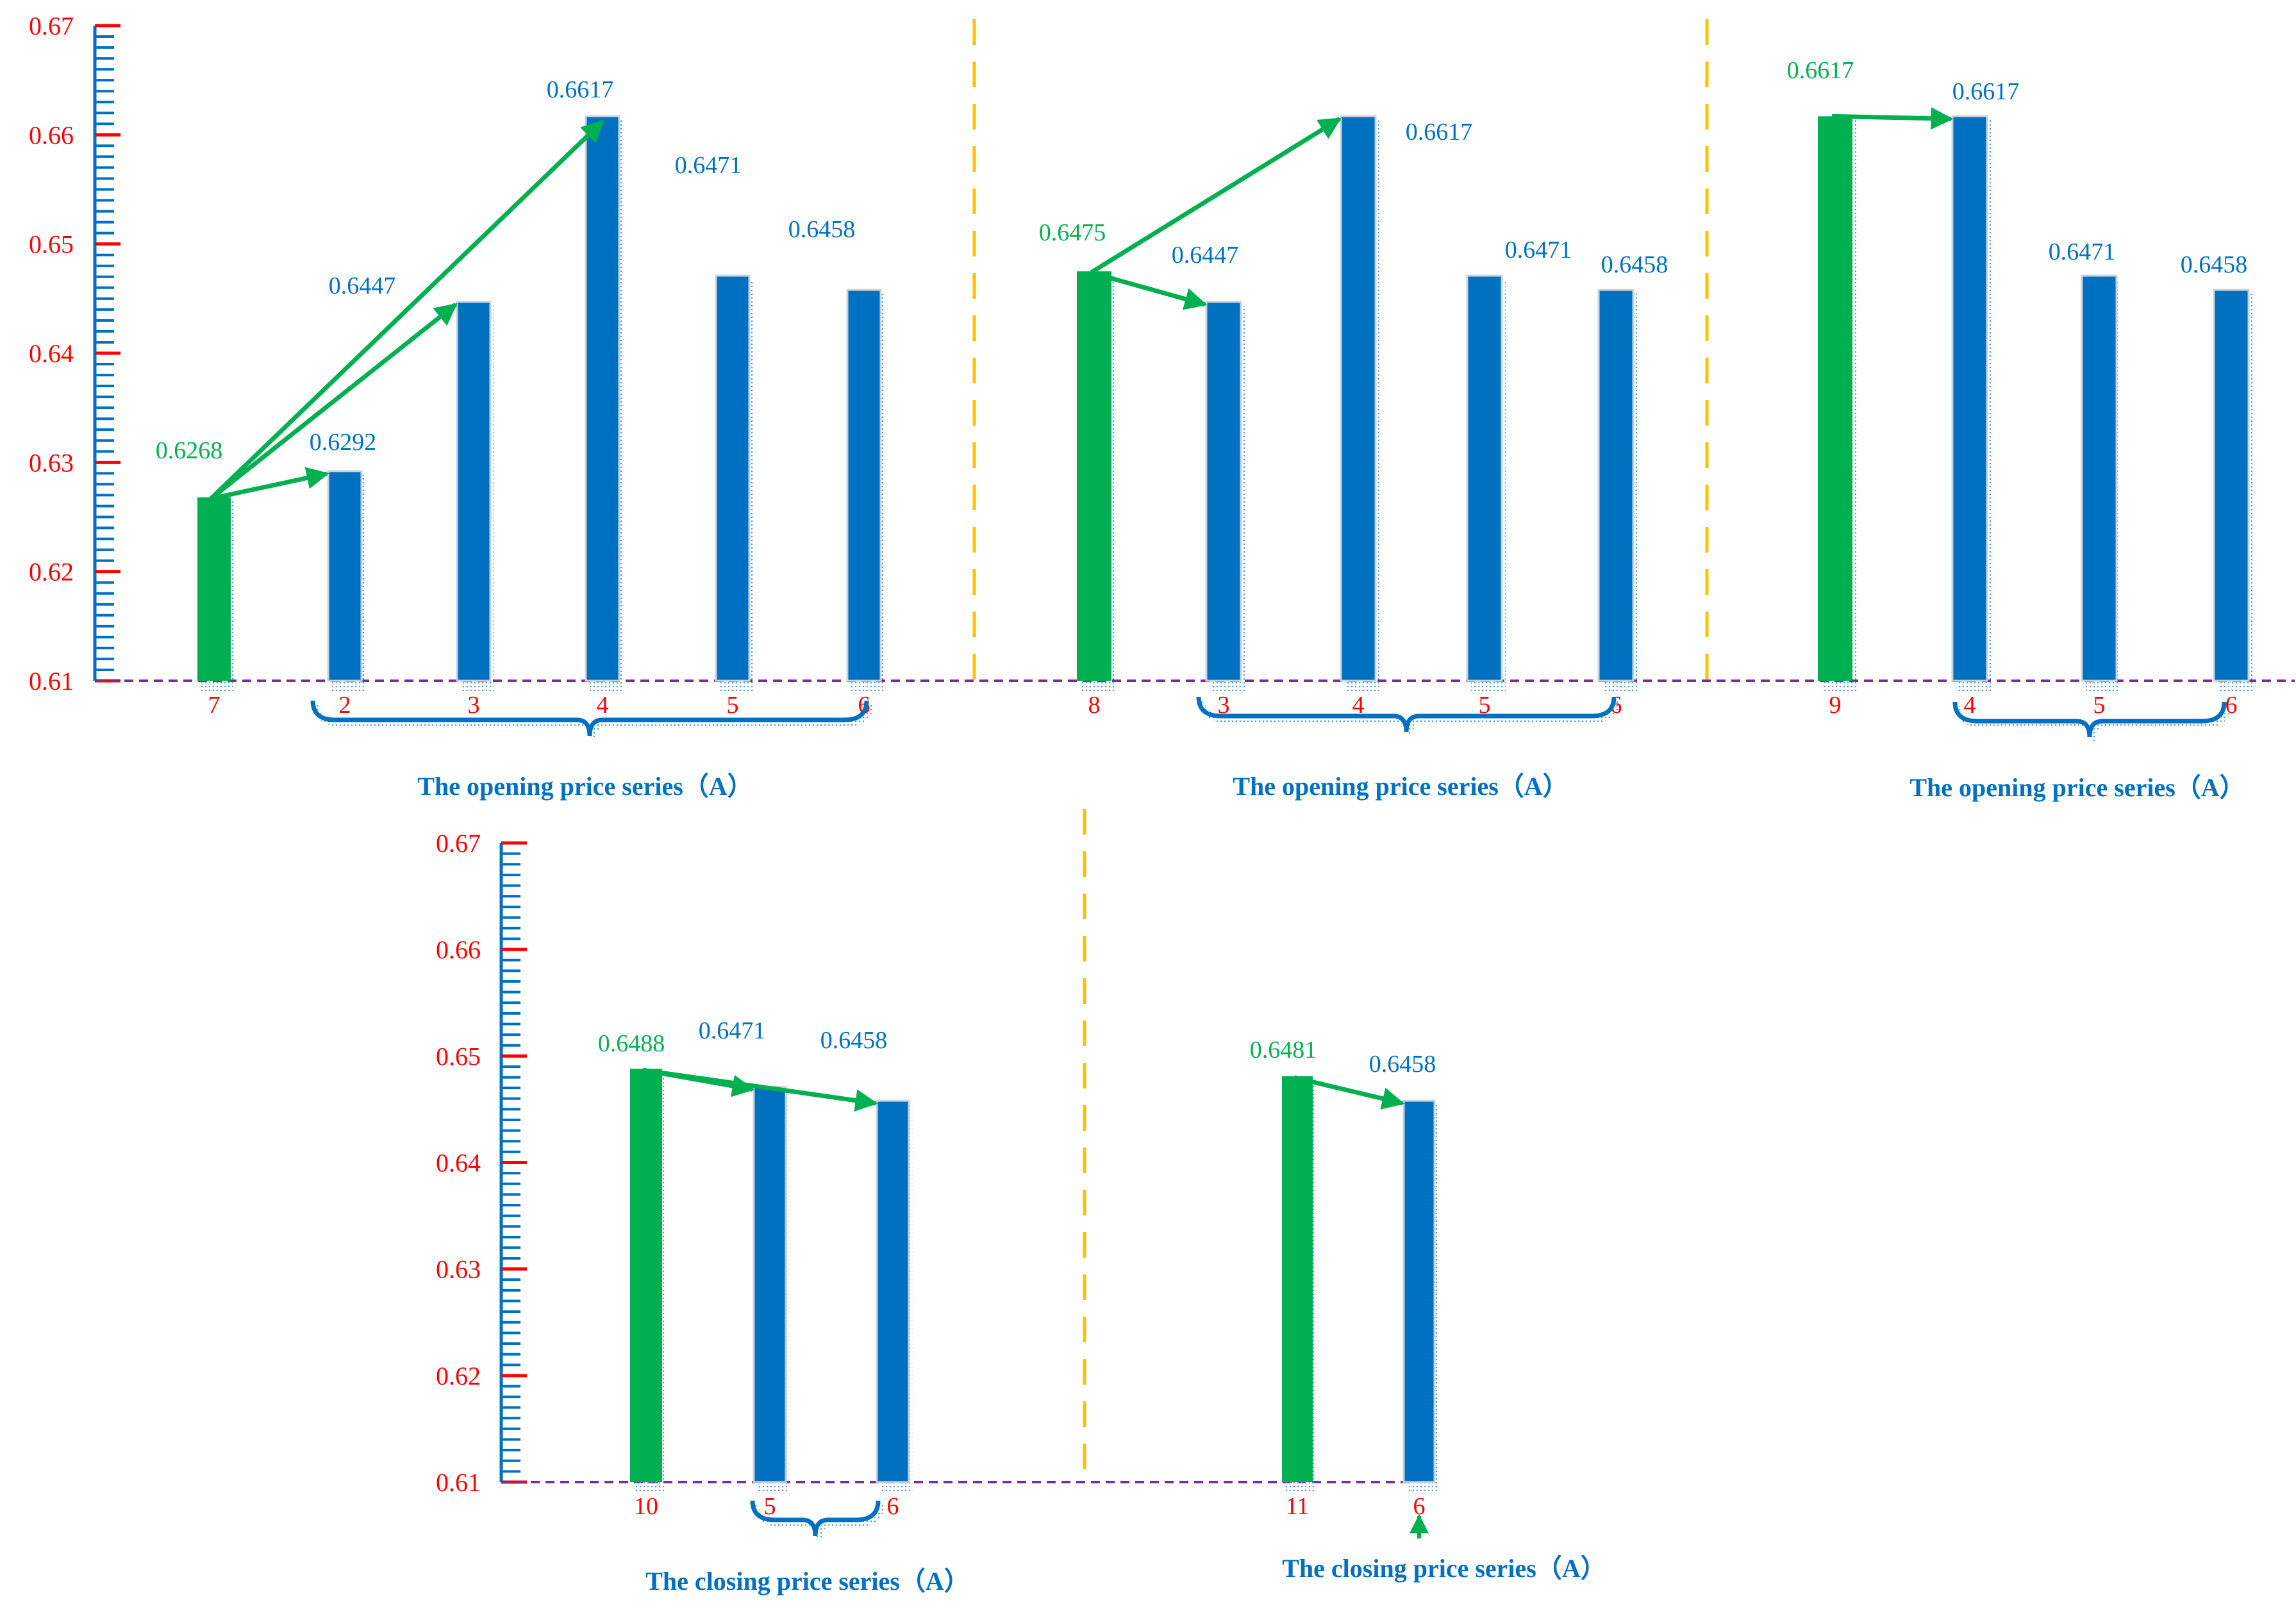  I want to click on x-category-label: 9, so click(1835, 705).